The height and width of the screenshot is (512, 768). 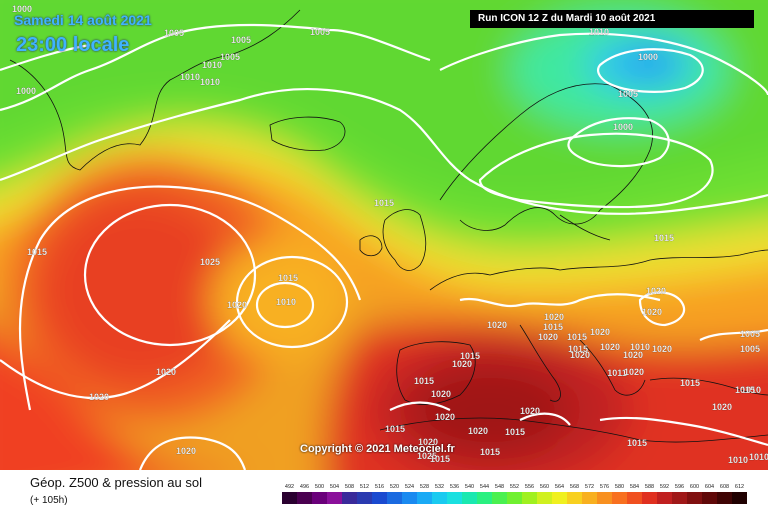 What do you see at coordinates (529, 487) in the screenshot?
I see `legend-tick-label: 556` at bounding box center [529, 487].